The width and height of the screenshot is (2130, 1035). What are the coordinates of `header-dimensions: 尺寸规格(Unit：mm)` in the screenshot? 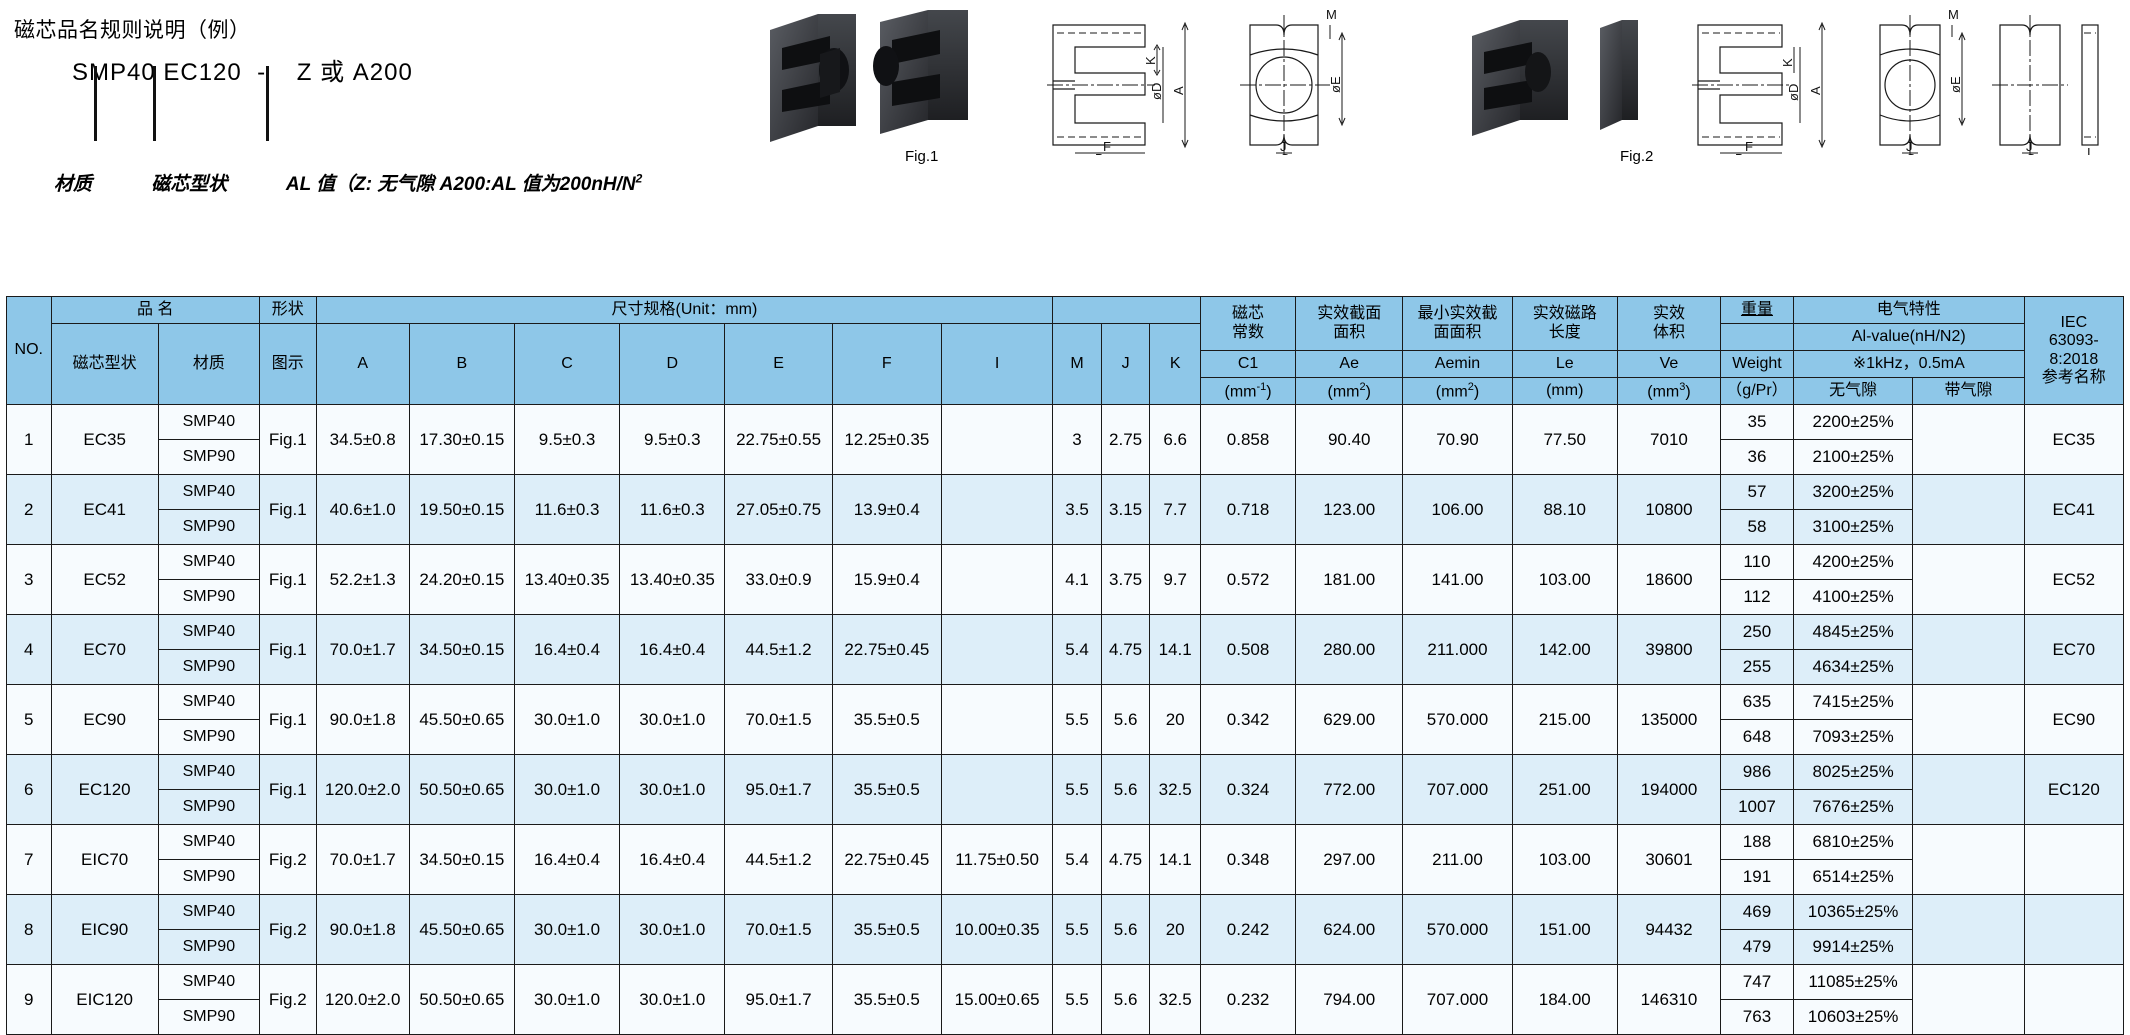 It's located at (684, 310).